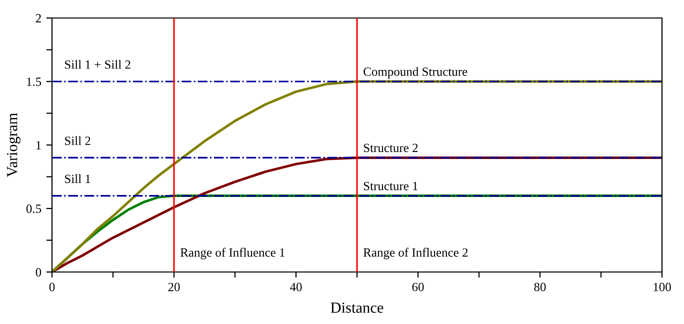 The height and width of the screenshot is (324, 684). I want to click on ref-line-label: Sill 1 + Sill 2, so click(97, 64).